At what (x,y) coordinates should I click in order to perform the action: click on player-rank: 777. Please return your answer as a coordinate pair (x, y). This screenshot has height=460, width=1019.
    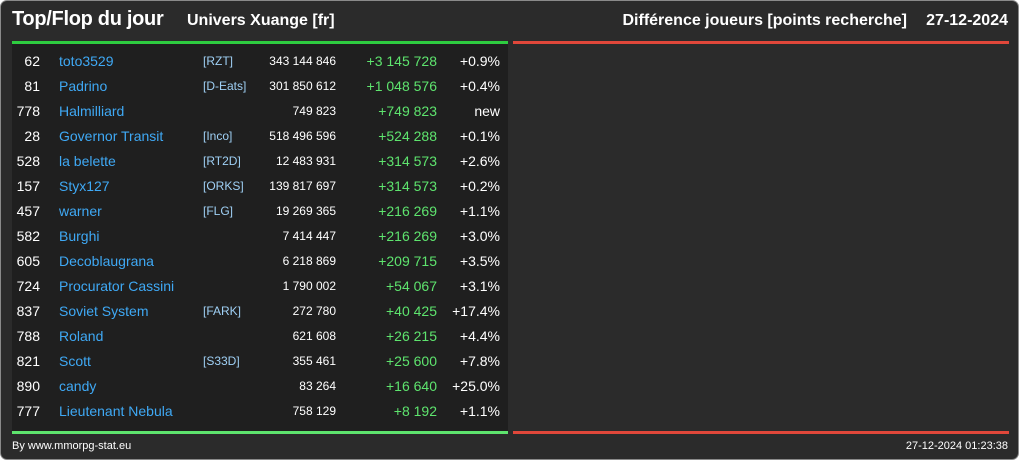
    Looking at the image, I should click on (28, 411).